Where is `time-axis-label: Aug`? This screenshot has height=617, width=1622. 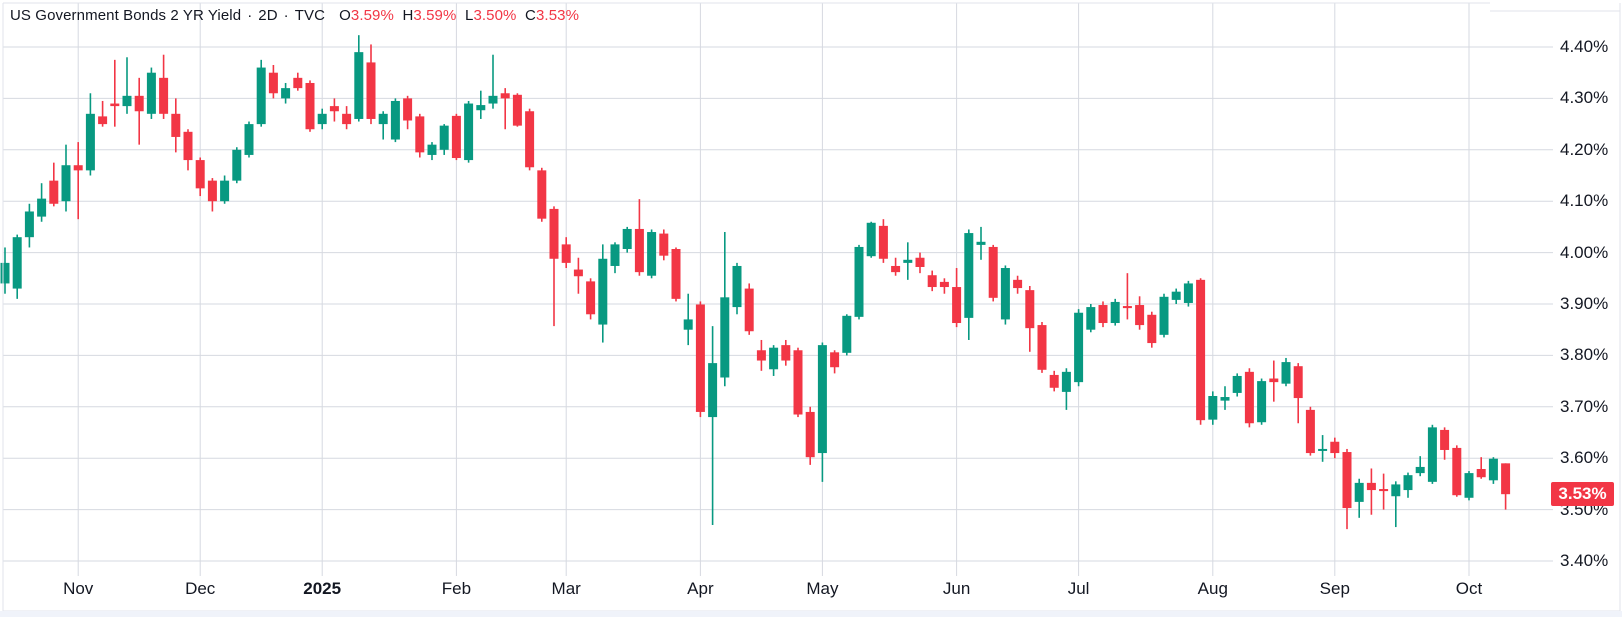 time-axis-label: Aug is located at coordinates (1212, 588).